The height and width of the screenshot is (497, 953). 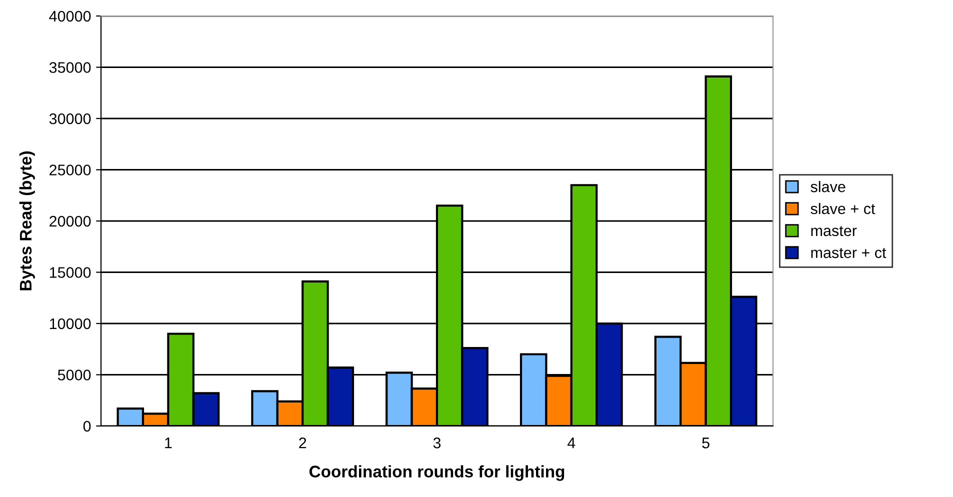 What do you see at coordinates (70, 67) in the screenshot?
I see `y-tick-label: 35000` at bounding box center [70, 67].